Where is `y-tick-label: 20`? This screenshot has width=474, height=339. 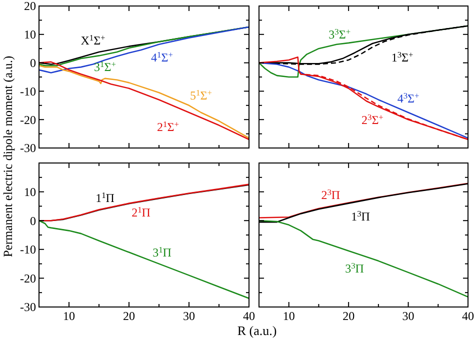 y-tick-label: 20 is located at coordinates (30, 7).